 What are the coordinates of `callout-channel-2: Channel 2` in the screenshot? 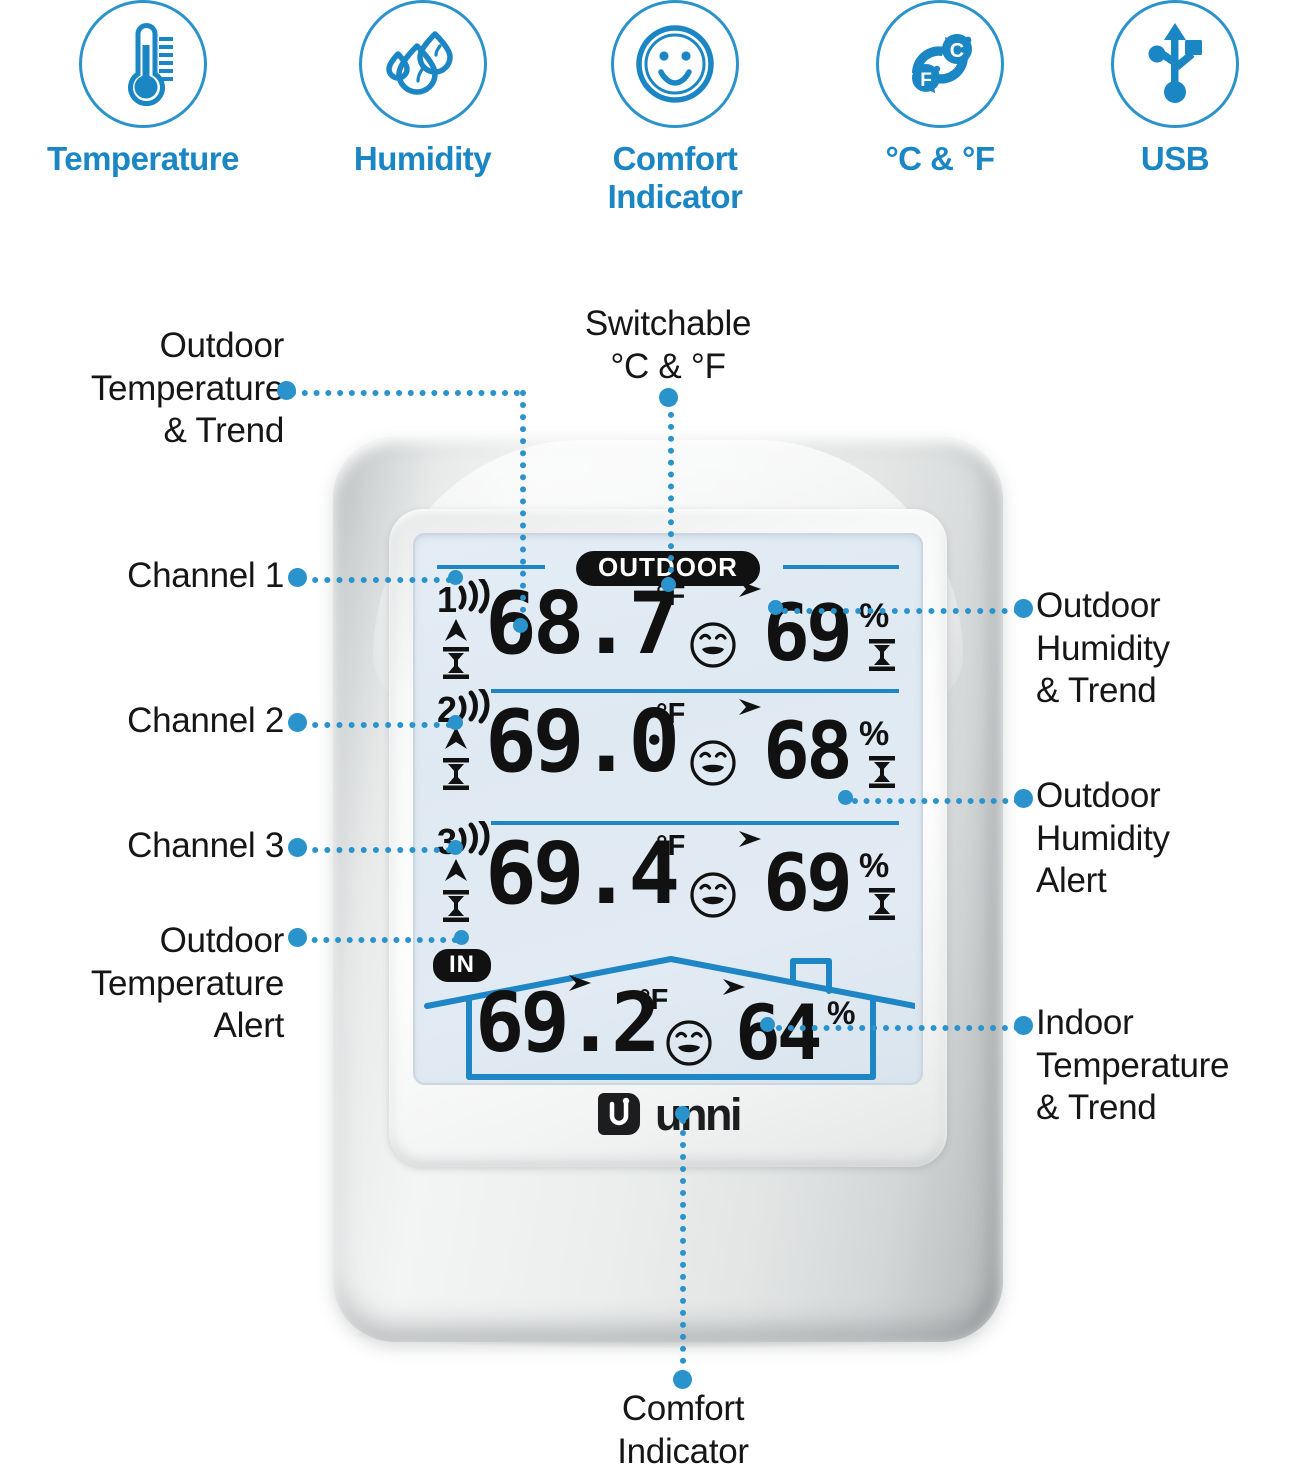 It's located at (205, 720).